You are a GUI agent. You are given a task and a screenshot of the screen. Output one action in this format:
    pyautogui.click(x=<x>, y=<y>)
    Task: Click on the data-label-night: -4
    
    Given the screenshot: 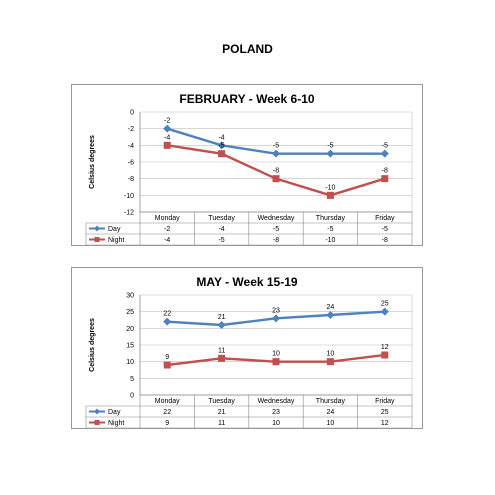 What is the action you would take?
    pyautogui.click(x=167, y=137)
    